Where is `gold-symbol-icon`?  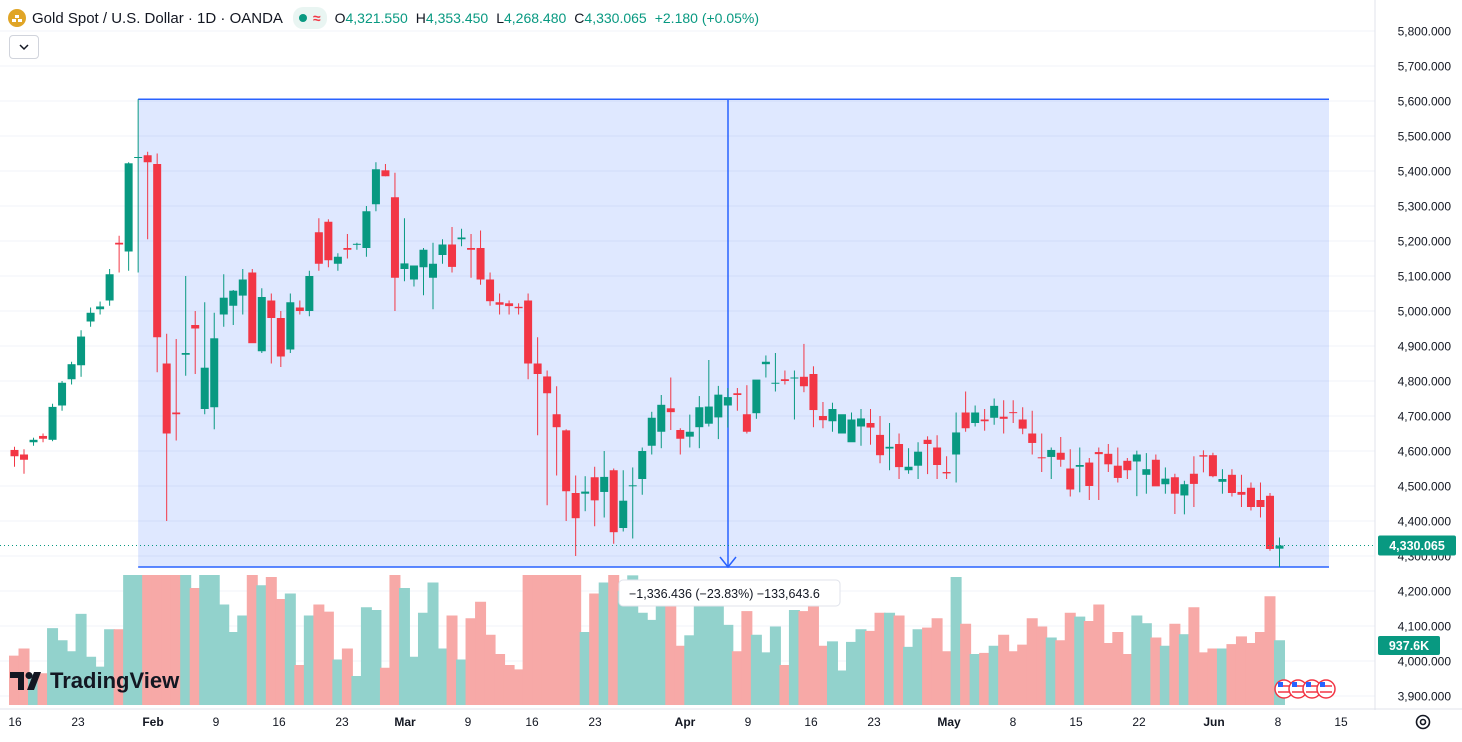 gold-symbol-icon is located at coordinates (17, 18).